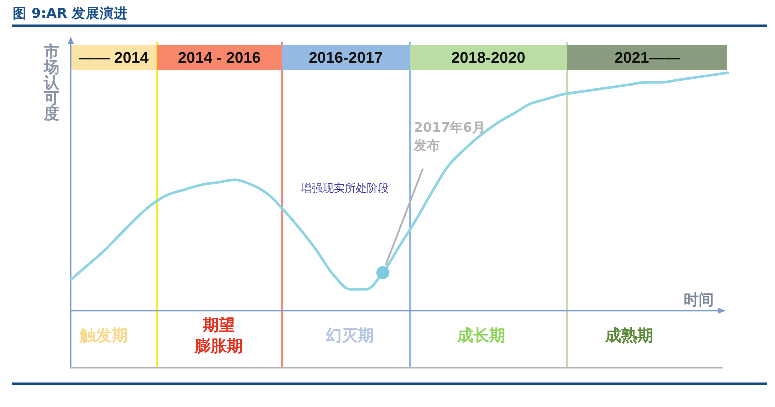 The image size is (775, 407). I want to click on text: 2016-2017, so click(346, 58).